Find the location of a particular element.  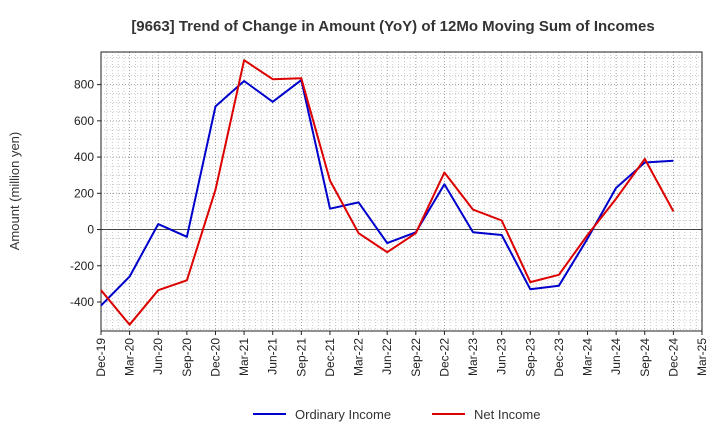

y-tick-label: 0 is located at coordinates (90, 230).